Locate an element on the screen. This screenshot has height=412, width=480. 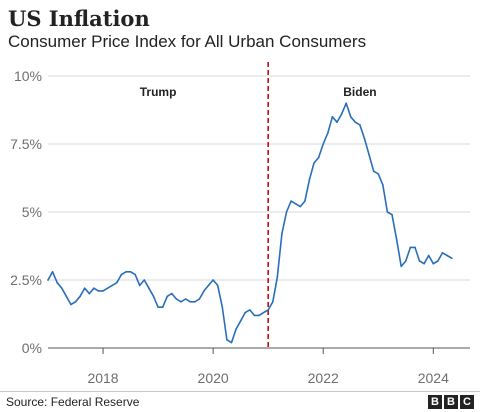
y-axis-ticks: 0% 2.5% 5% 7.5% 10% is located at coordinates (26, 212).